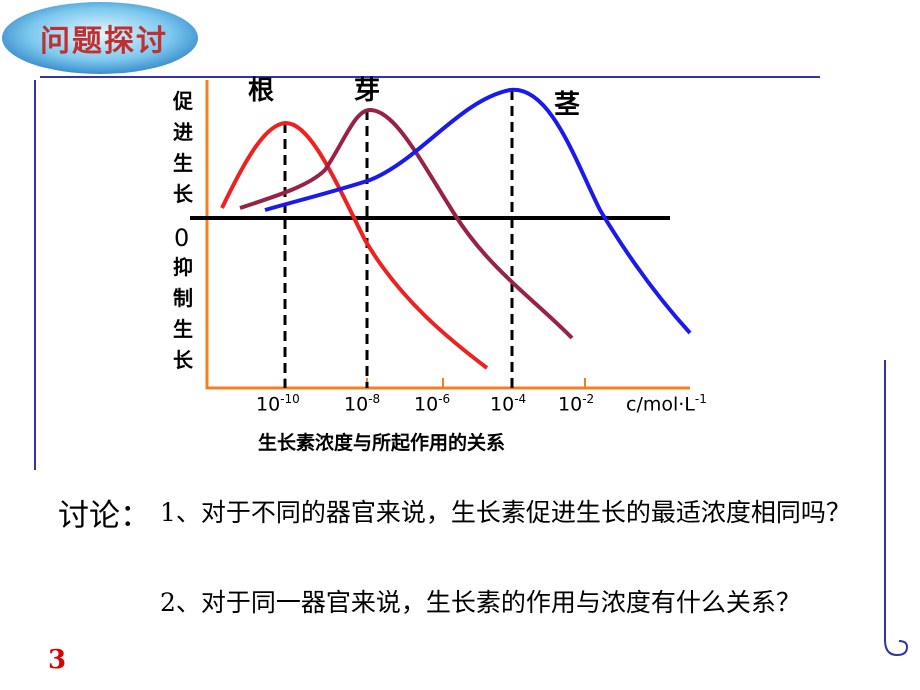 The width and height of the screenshot is (920, 690). I want to click on x-tick-label: 10⁻², so click(576, 403).